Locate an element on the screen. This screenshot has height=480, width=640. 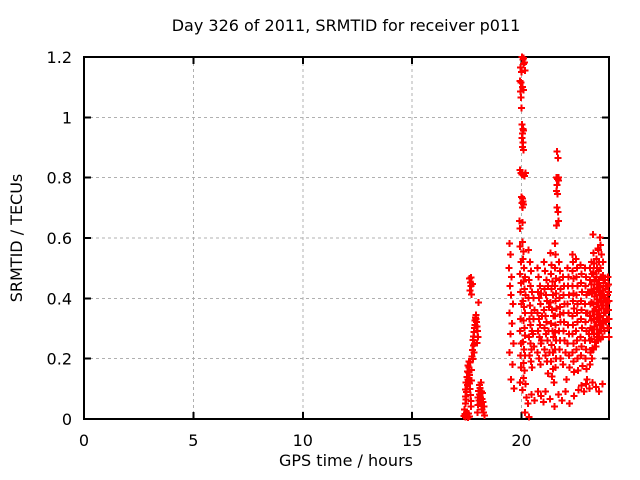
x-tick-label: 10 is located at coordinates (303, 440).